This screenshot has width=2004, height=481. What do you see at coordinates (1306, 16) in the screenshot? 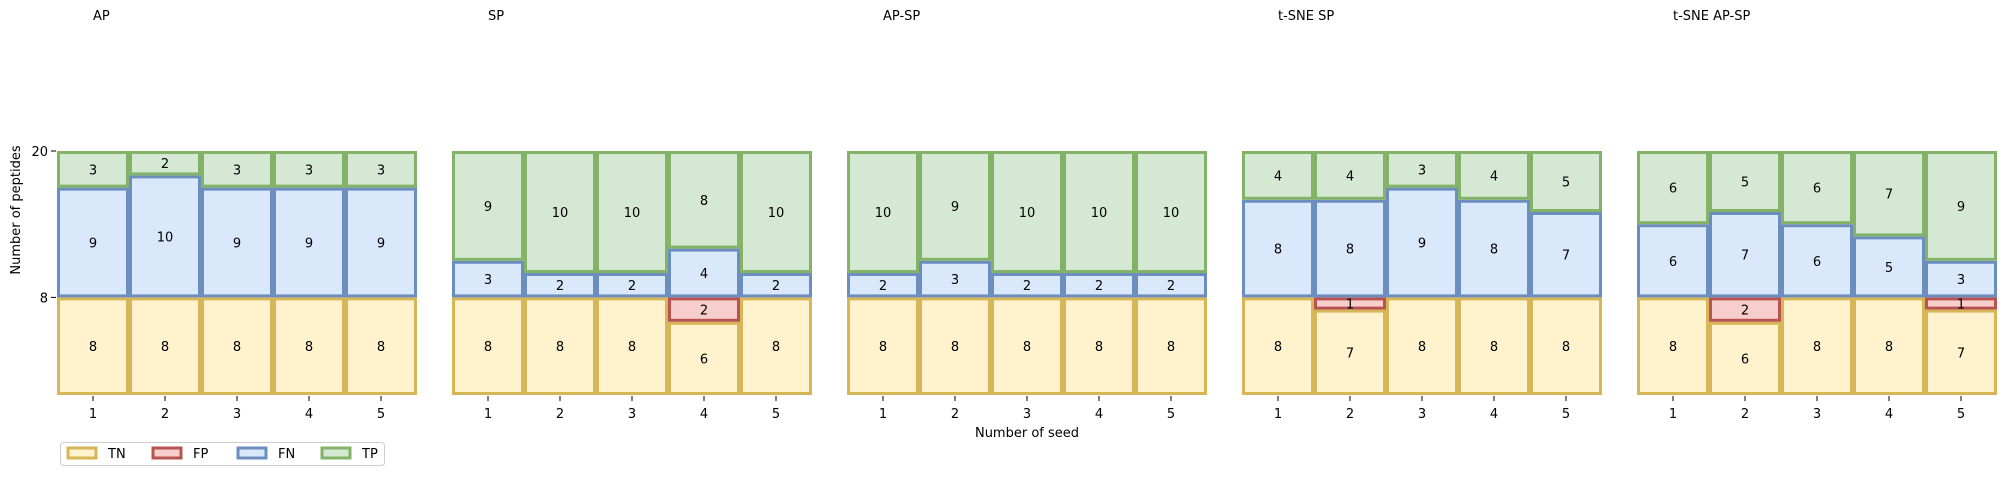
I see `panel-title: t-SNE SP` at bounding box center [1306, 16].